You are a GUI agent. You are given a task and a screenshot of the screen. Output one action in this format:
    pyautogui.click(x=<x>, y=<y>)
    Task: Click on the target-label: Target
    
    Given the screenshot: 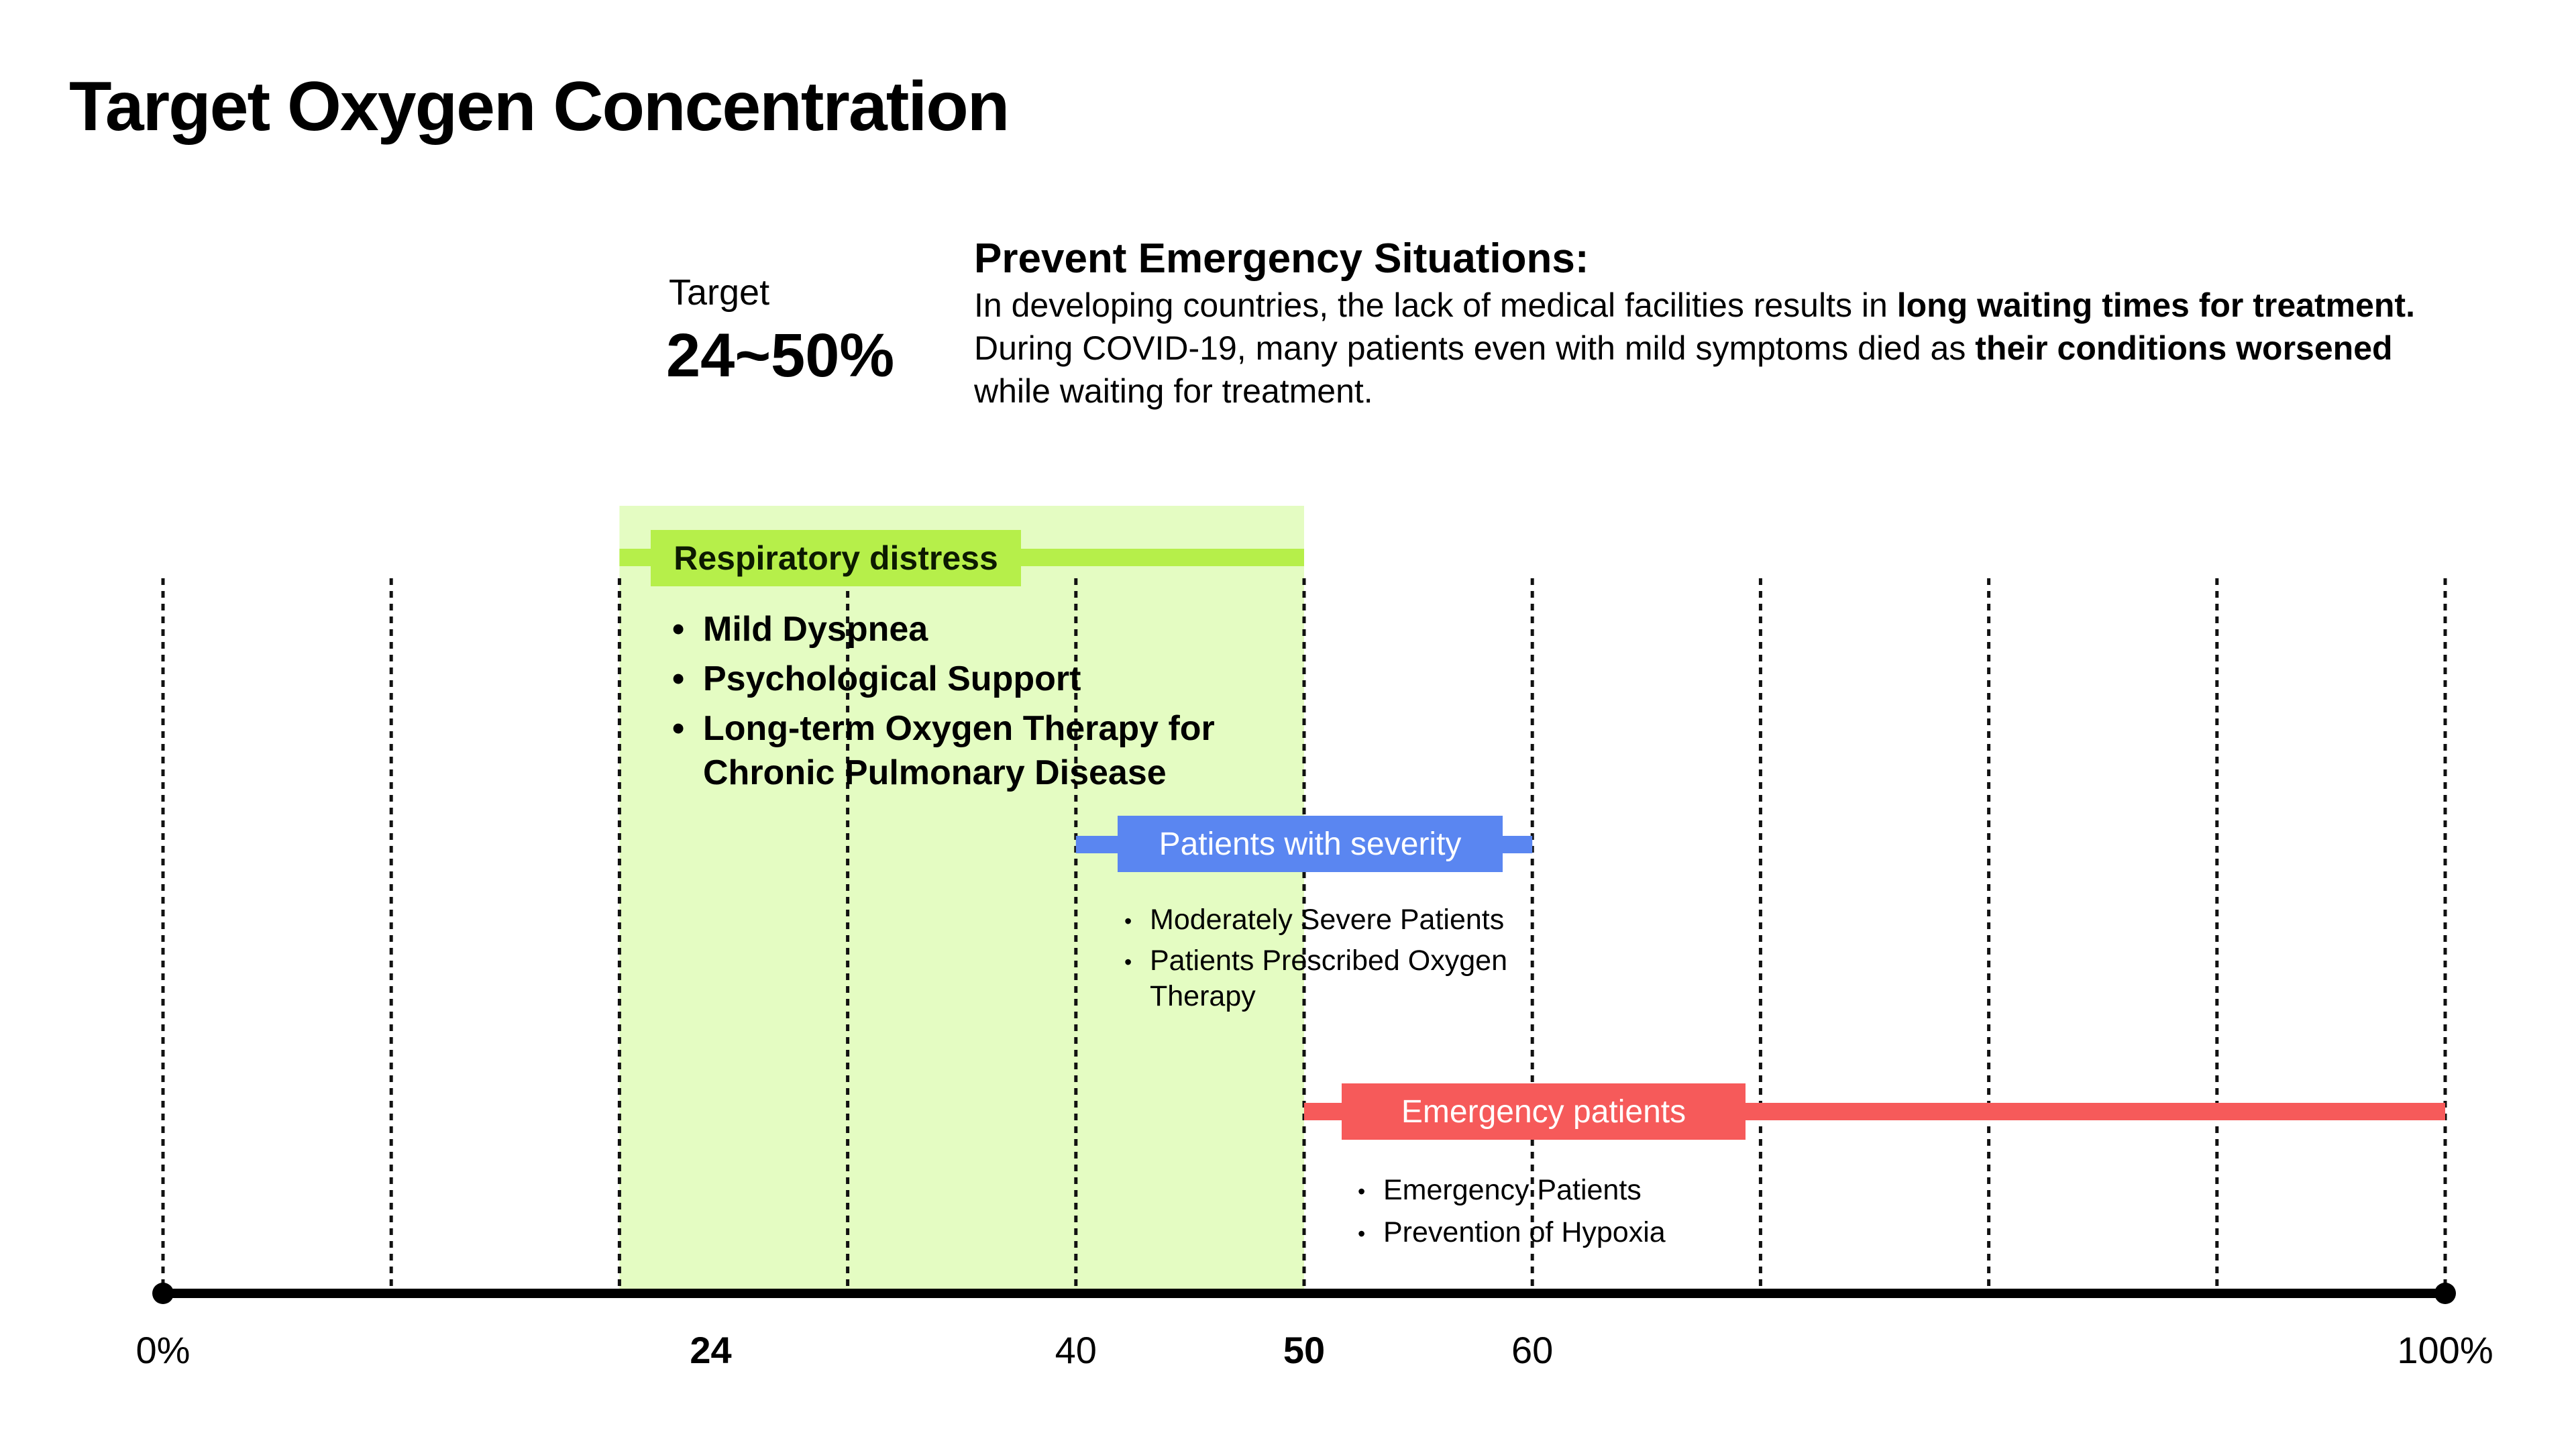 What is the action you would take?
    pyautogui.click(x=719, y=292)
    